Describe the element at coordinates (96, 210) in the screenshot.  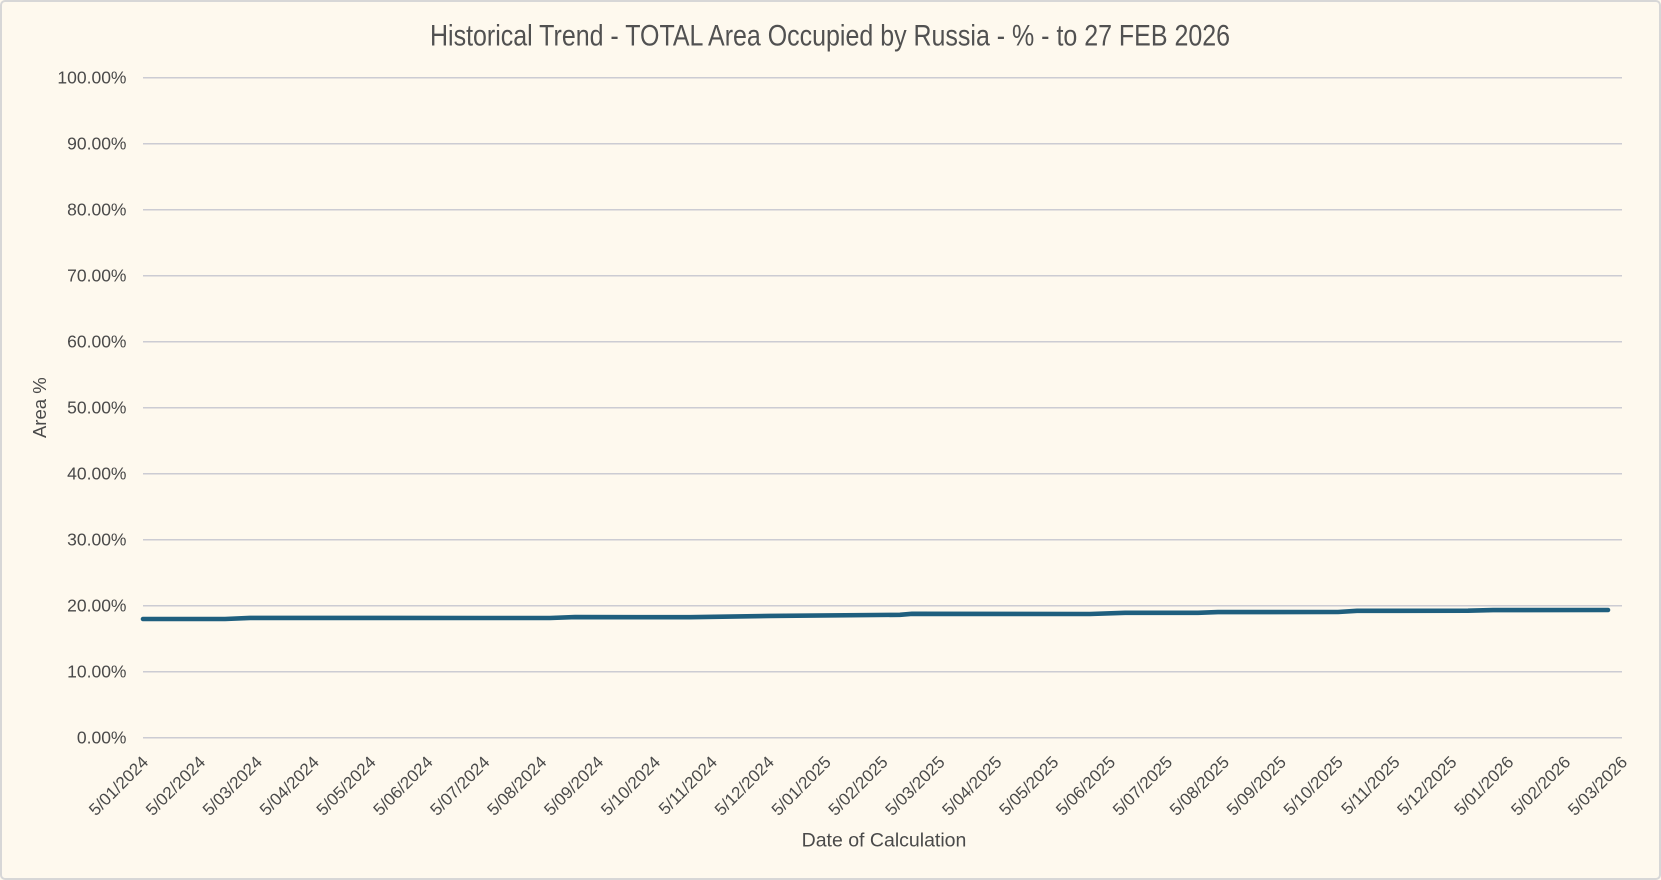
I see `svg-text: 80.00%` at that location.